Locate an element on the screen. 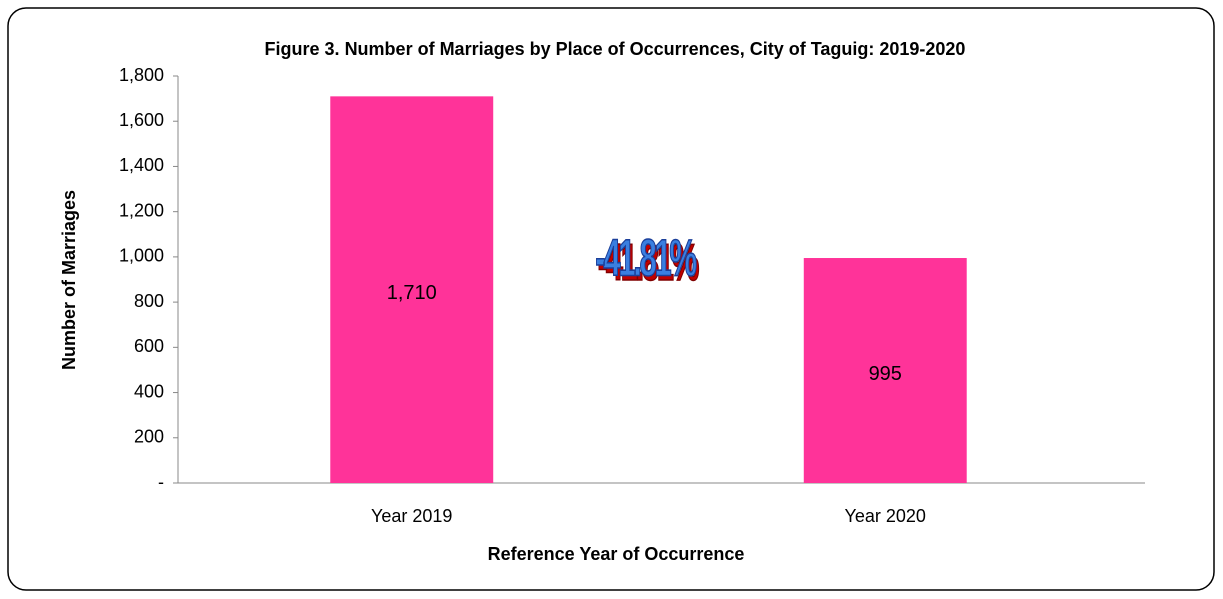 The width and height of the screenshot is (1223, 599). y-tick-label: 1,600 is located at coordinates (141, 120).